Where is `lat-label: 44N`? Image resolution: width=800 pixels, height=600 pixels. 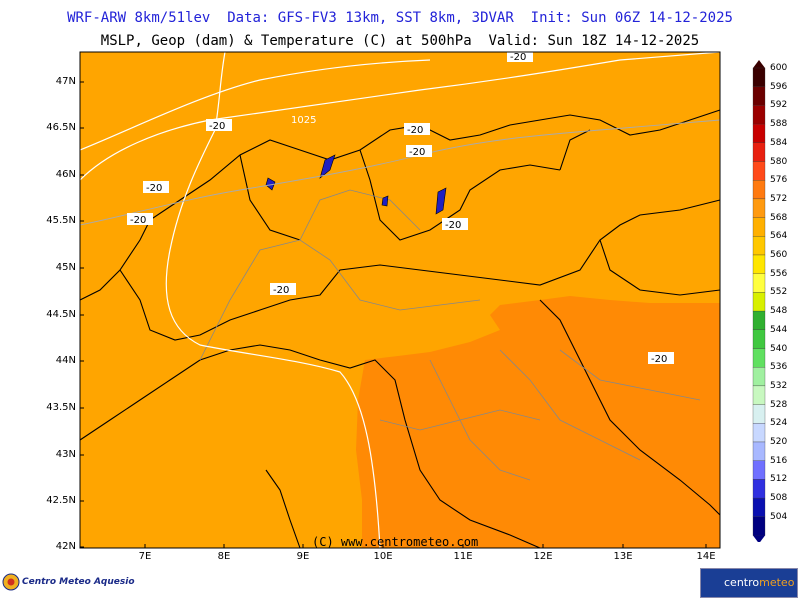 lat-label: 44N is located at coordinates (65, 360).